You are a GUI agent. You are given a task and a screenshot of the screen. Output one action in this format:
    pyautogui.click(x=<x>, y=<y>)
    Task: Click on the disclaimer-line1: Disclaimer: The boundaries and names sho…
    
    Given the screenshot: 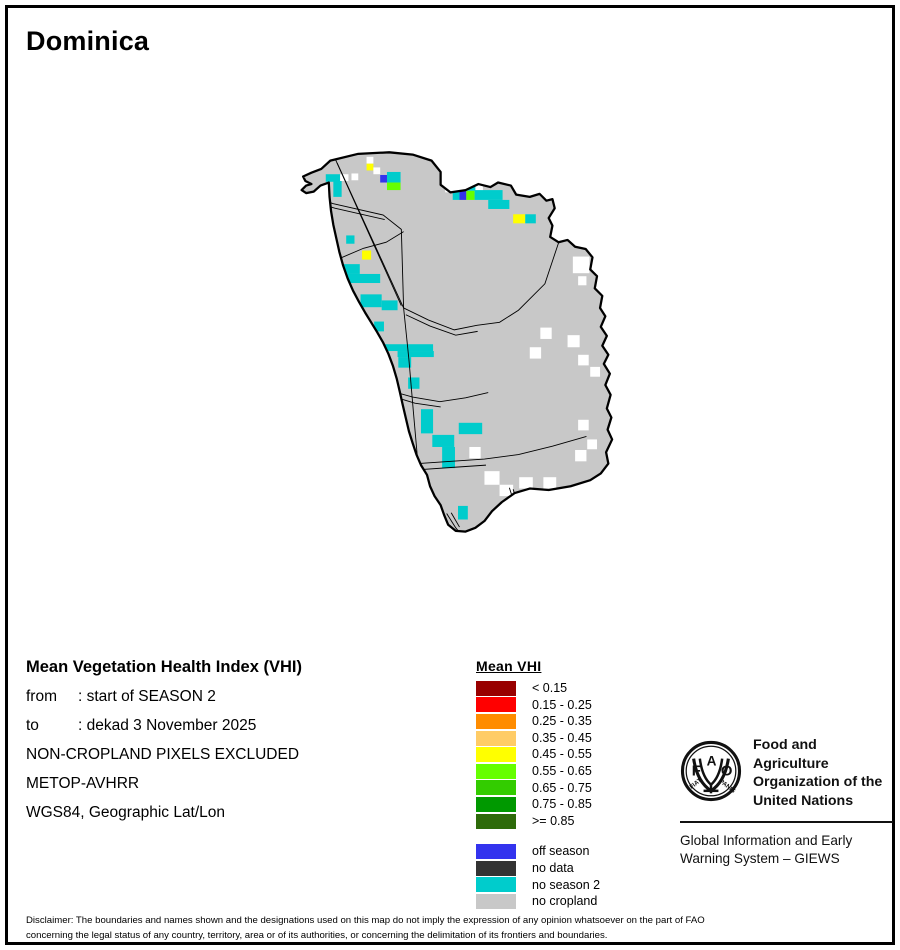 What is the action you would take?
    pyautogui.click(x=365, y=920)
    